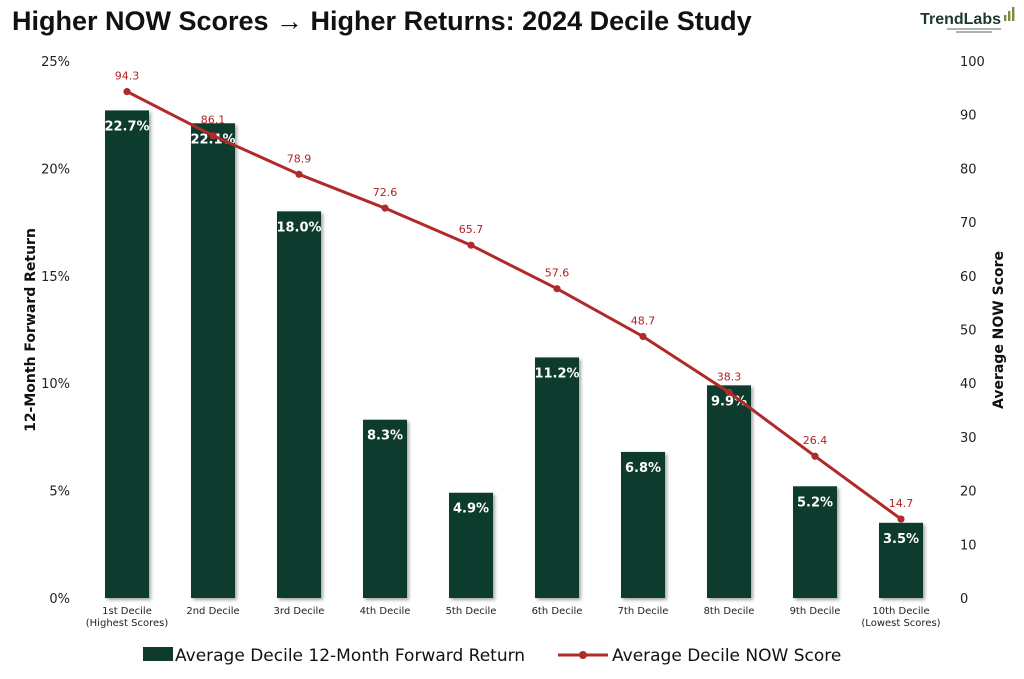 This screenshot has height=679, width=1024. What do you see at coordinates (212, 611) in the screenshot?
I see `category-label: 2nd Decile` at bounding box center [212, 611].